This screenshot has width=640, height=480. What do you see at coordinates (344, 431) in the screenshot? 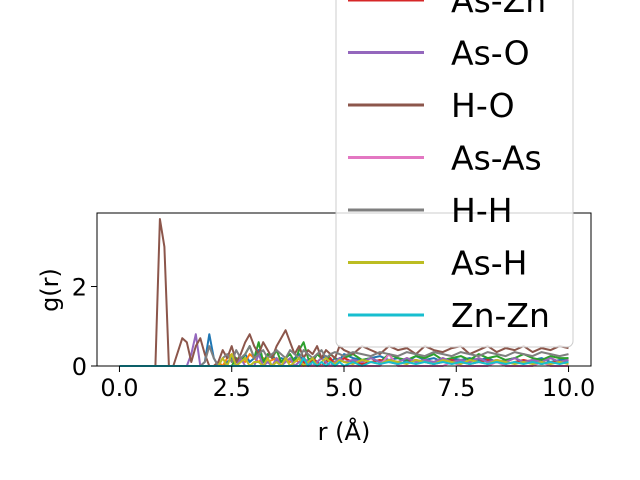
I see `x-axis-label: r (Å)` at bounding box center [344, 431].